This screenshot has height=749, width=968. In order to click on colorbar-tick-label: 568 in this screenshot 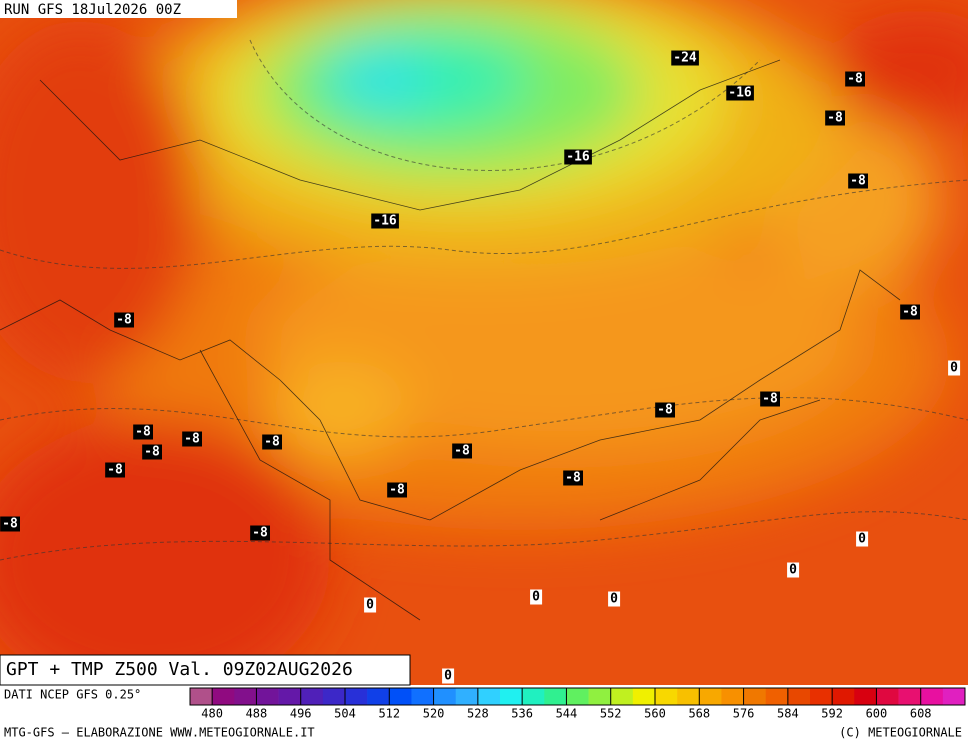, I will do `click(699, 714)`.